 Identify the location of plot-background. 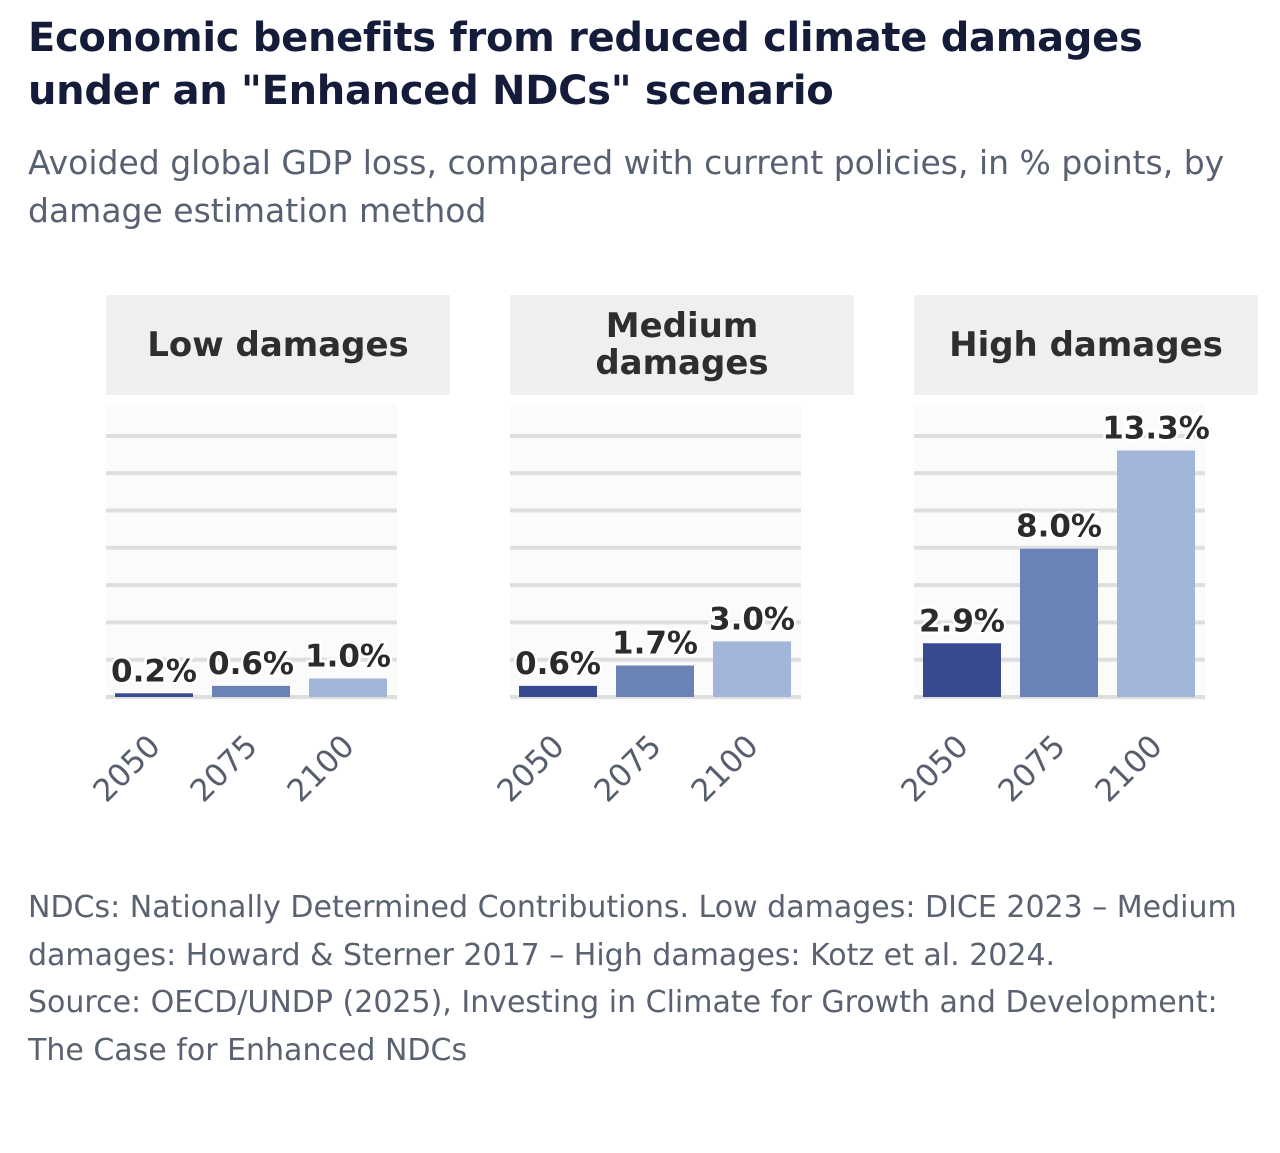
(251, 552).